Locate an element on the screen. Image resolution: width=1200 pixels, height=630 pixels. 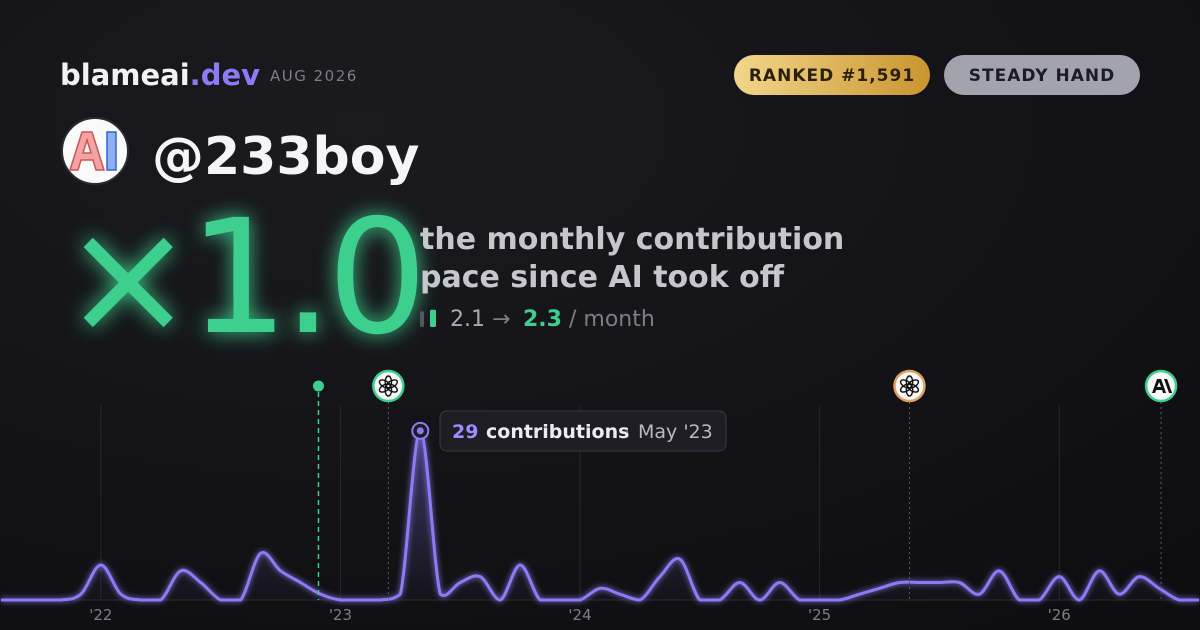
style-text: STEADY HAND is located at coordinates (1042, 76).